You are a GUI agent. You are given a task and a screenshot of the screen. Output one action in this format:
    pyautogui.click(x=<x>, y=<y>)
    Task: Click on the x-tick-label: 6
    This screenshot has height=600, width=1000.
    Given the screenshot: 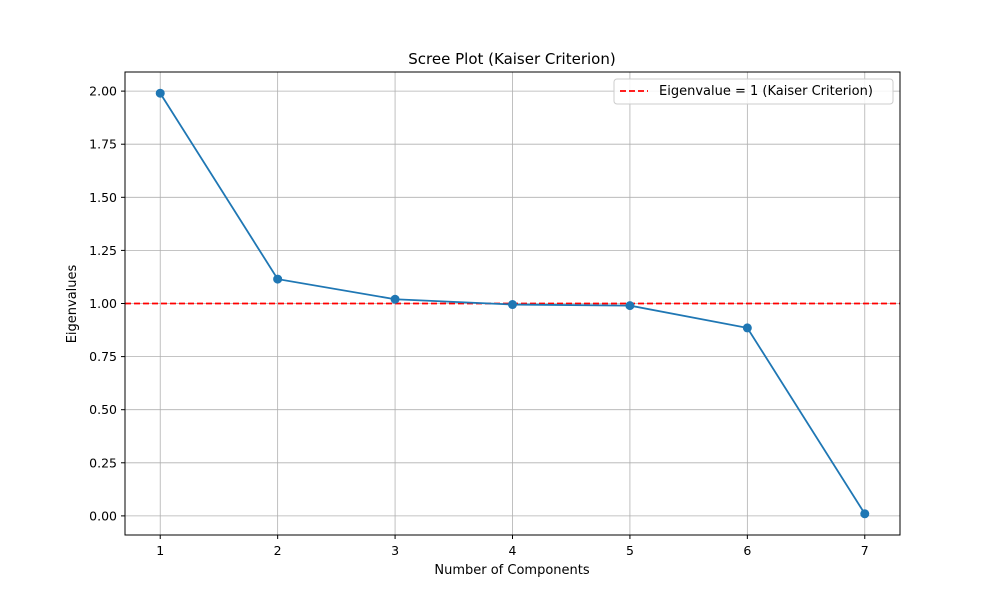 What is the action you would take?
    pyautogui.click(x=747, y=550)
    